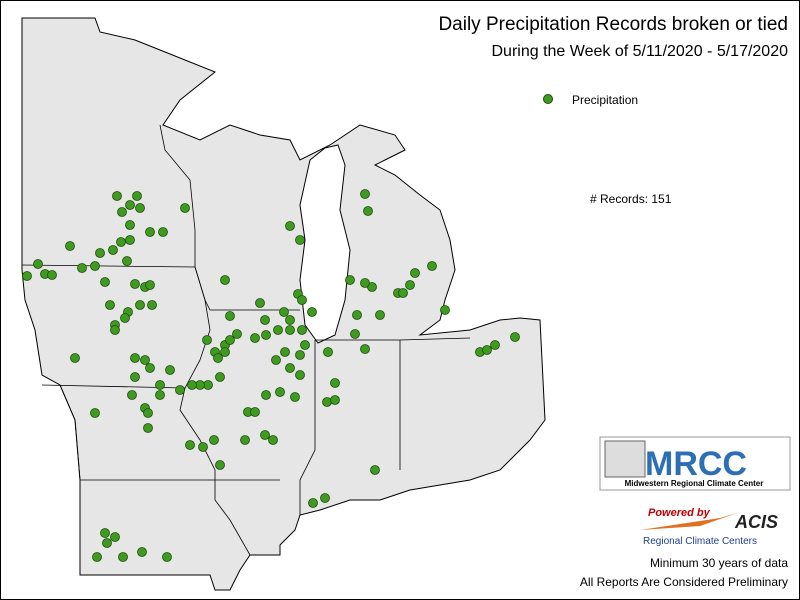  What do you see at coordinates (625, 459) in the screenshot?
I see `mrcc-map-icon` at bounding box center [625, 459].